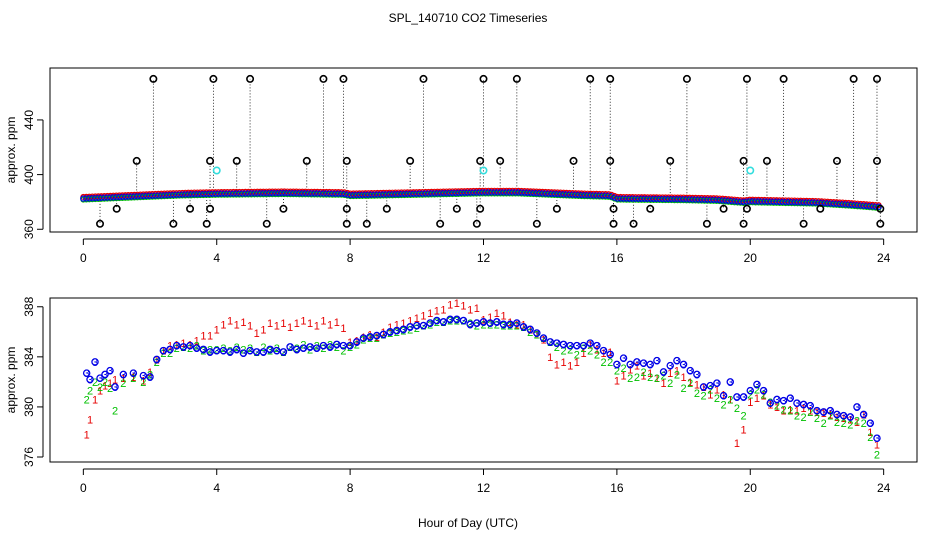 This screenshot has width=936, height=540. What do you see at coordinates (29, 174) in the screenshot?
I see `y-tick-label: 400` at bounding box center [29, 174].